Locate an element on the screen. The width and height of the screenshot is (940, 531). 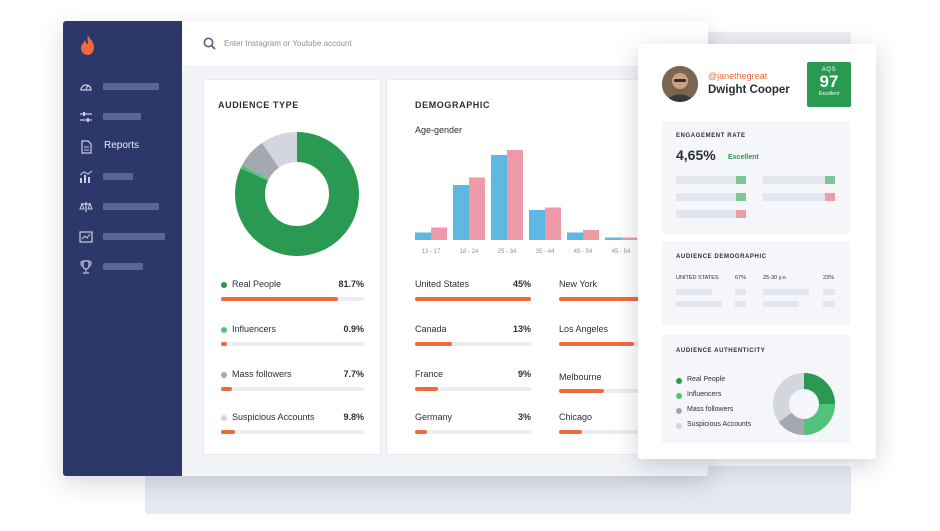
sidebar-item-rankings is located at coordinates (129, 267).